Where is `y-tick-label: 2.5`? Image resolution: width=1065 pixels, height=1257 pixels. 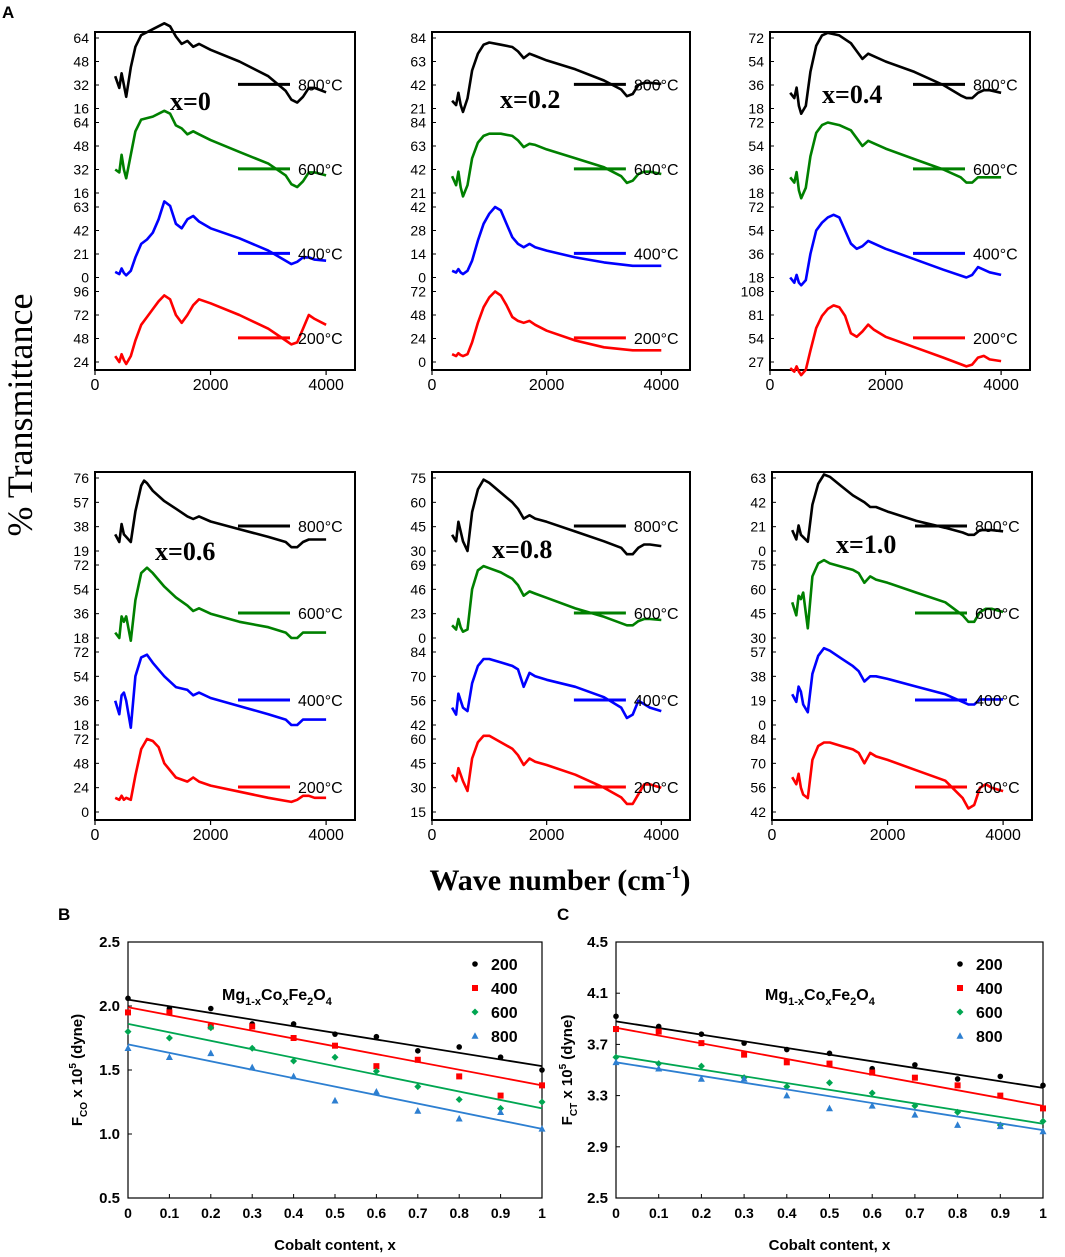 y-tick-label: 2.5 is located at coordinates (597, 1198).